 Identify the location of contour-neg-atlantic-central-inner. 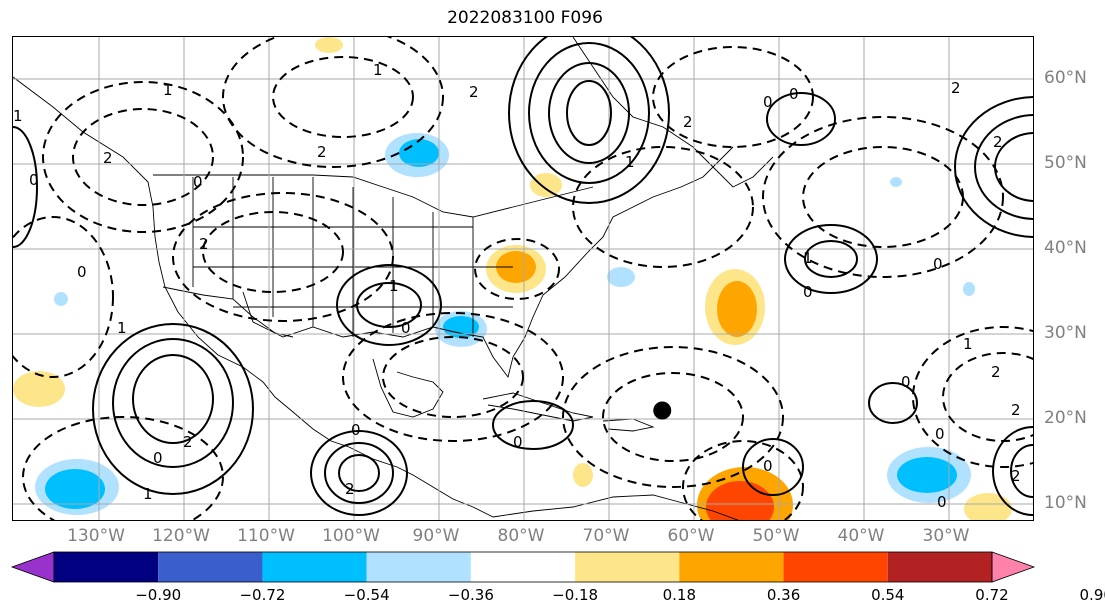
(883, 197).